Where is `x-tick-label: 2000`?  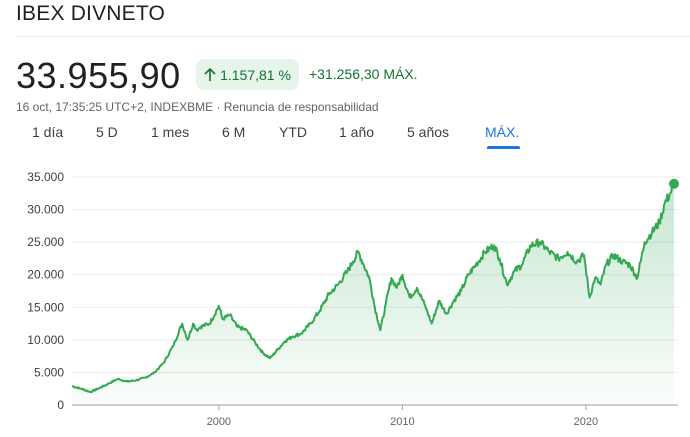
x-tick-label: 2000 is located at coordinates (219, 422).